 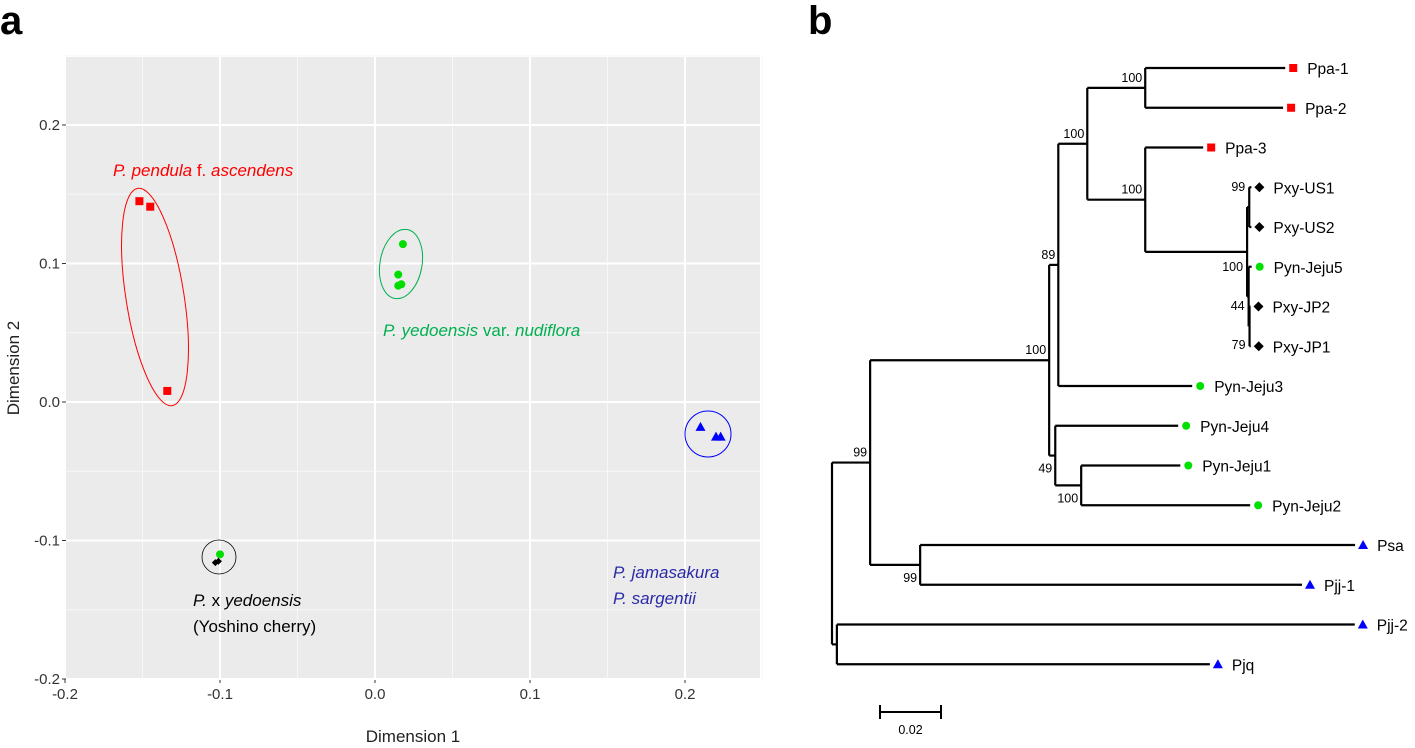 What do you see at coordinates (1306, 506) in the screenshot?
I see `leaf-label: Pyn-Jeju2` at bounding box center [1306, 506].